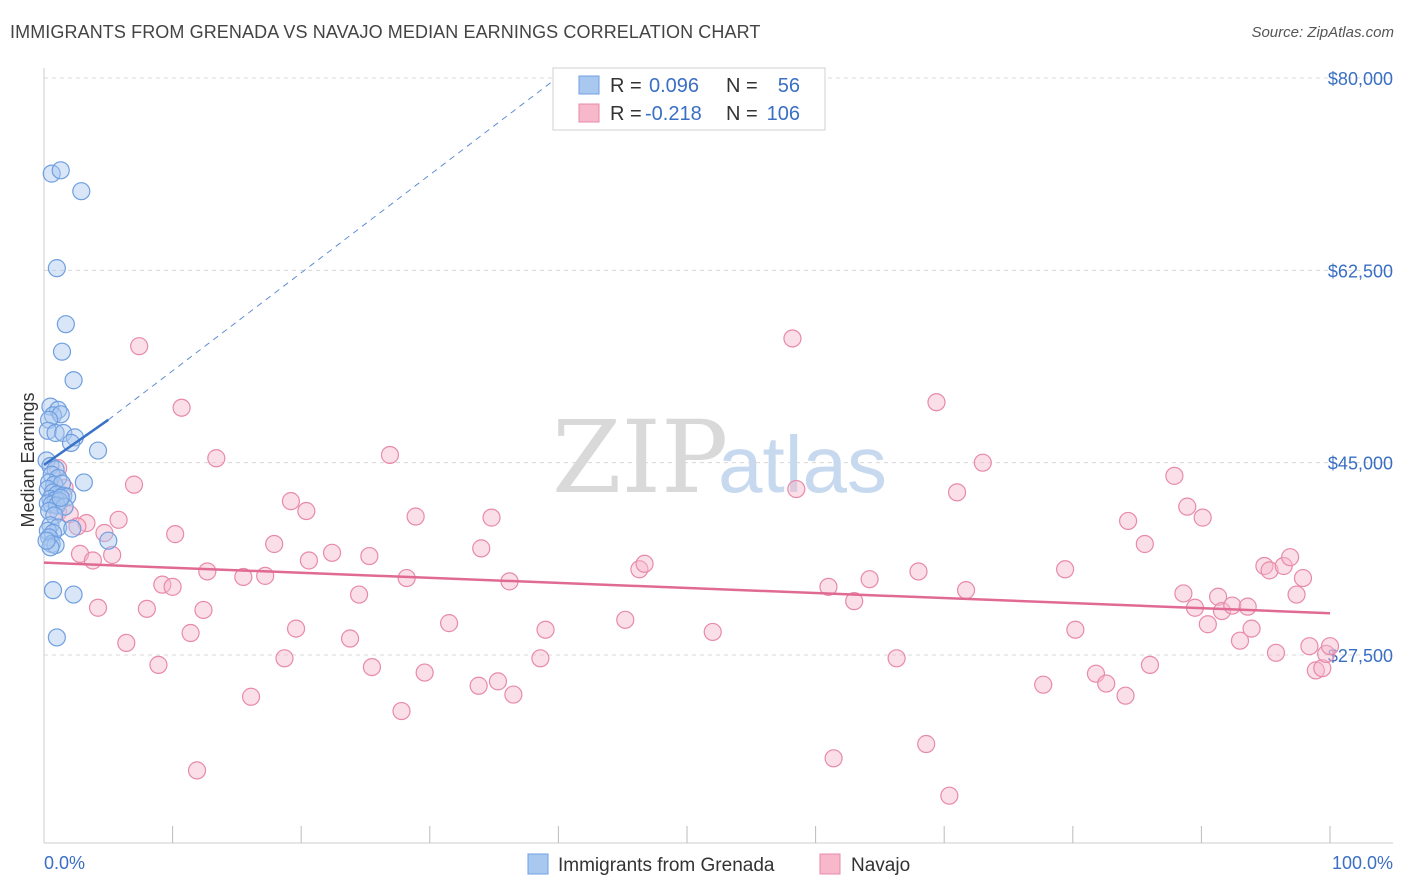 This screenshot has height=892, width=1406. What do you see at coordinates (640, 457) in the screenshot?
I see `watermark-zip: ZIP` at bounding box center [640, 457].